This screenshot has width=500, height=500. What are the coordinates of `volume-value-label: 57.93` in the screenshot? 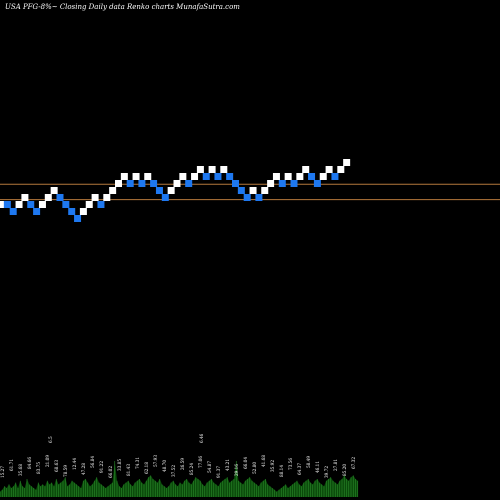 It's located at (155, 461).